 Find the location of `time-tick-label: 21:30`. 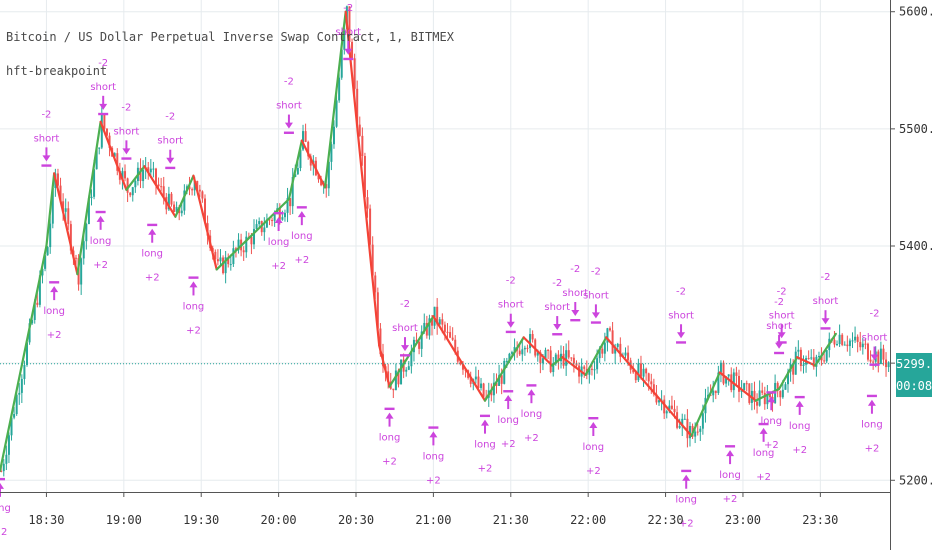

time-tick-label: 21:30 is located at coordinates (511, 520).